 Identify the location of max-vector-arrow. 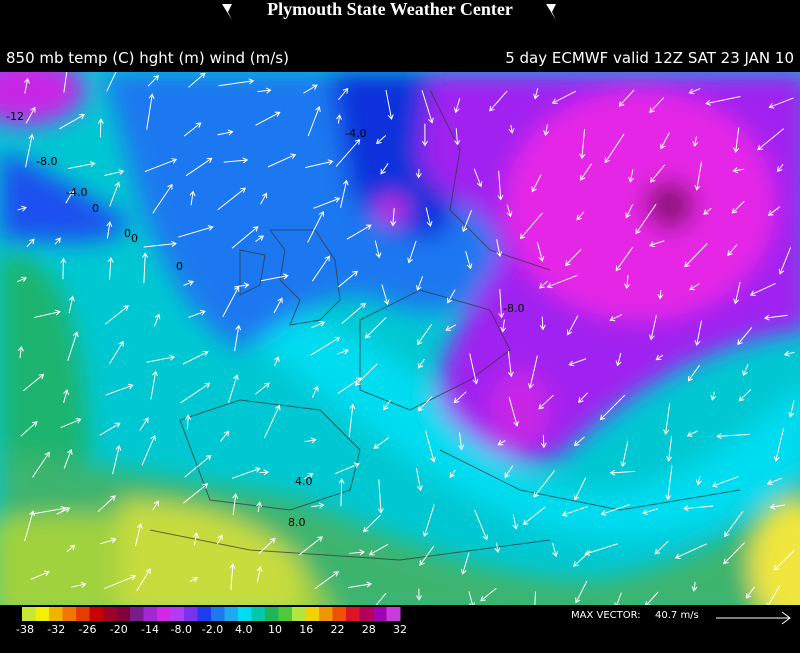
(753, 618).